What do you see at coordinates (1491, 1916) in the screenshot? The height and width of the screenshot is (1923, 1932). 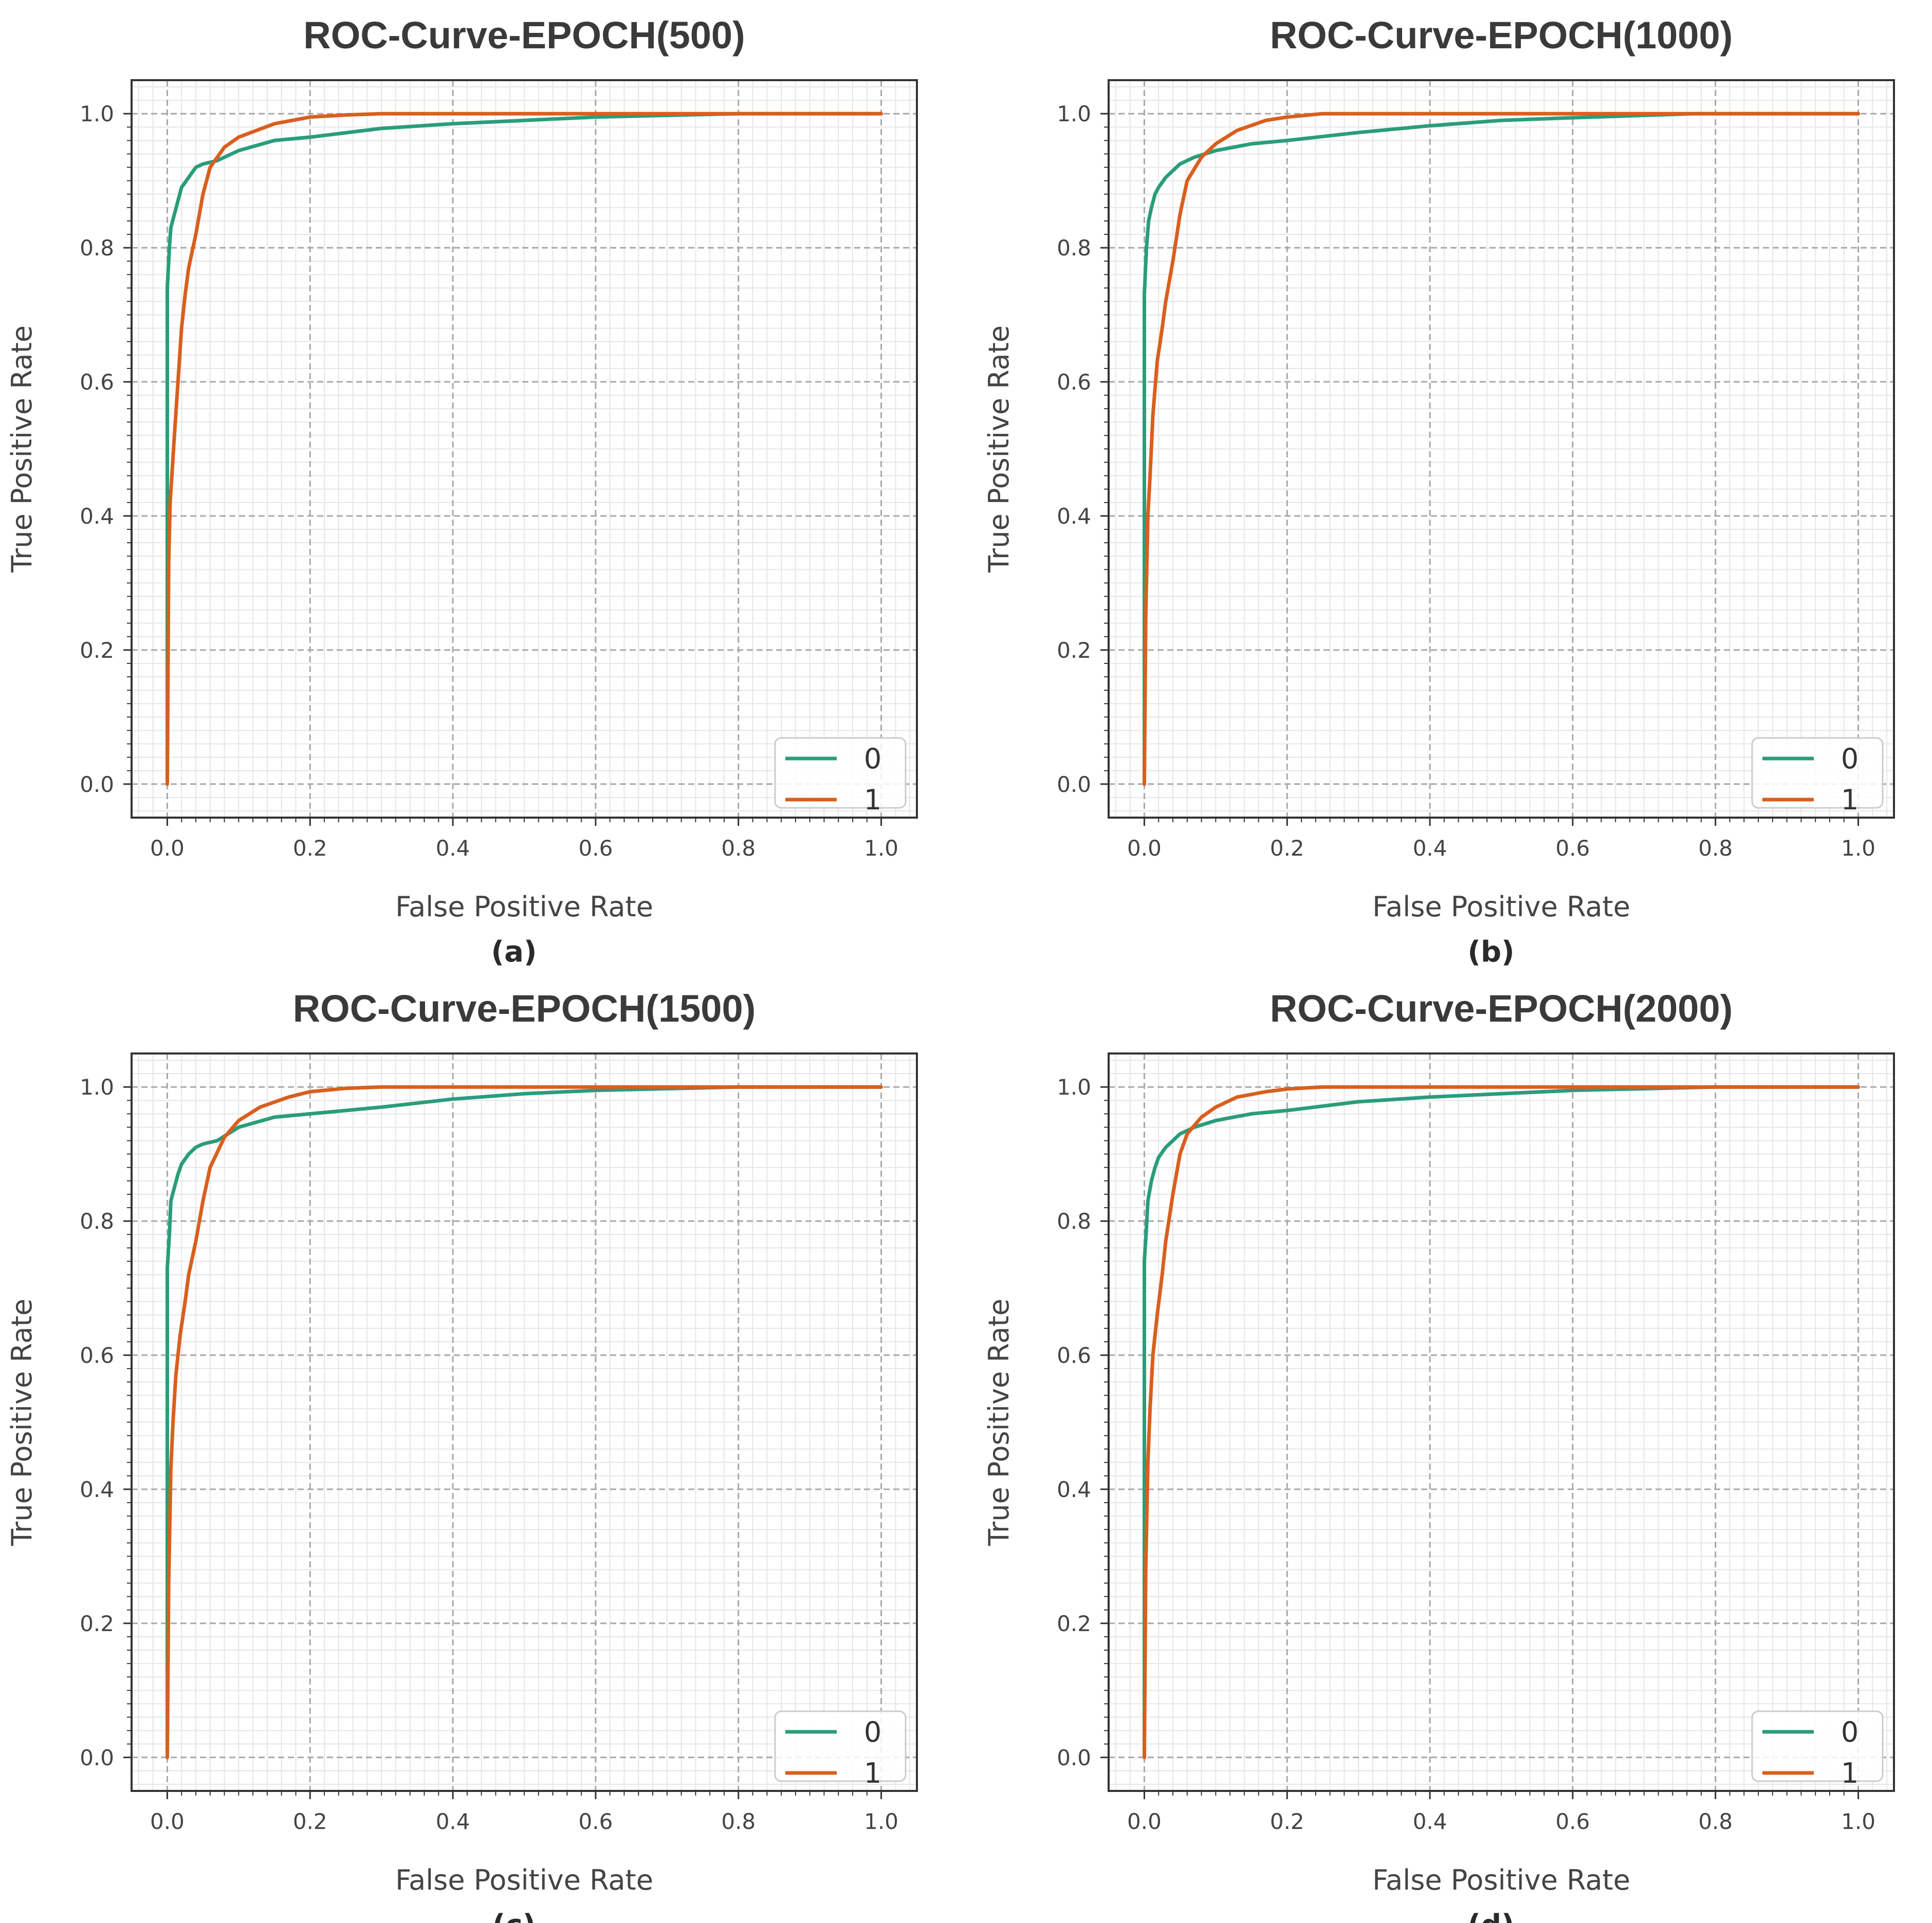 I see `panel-label: (d)` at bounding box center [1491, 1916].